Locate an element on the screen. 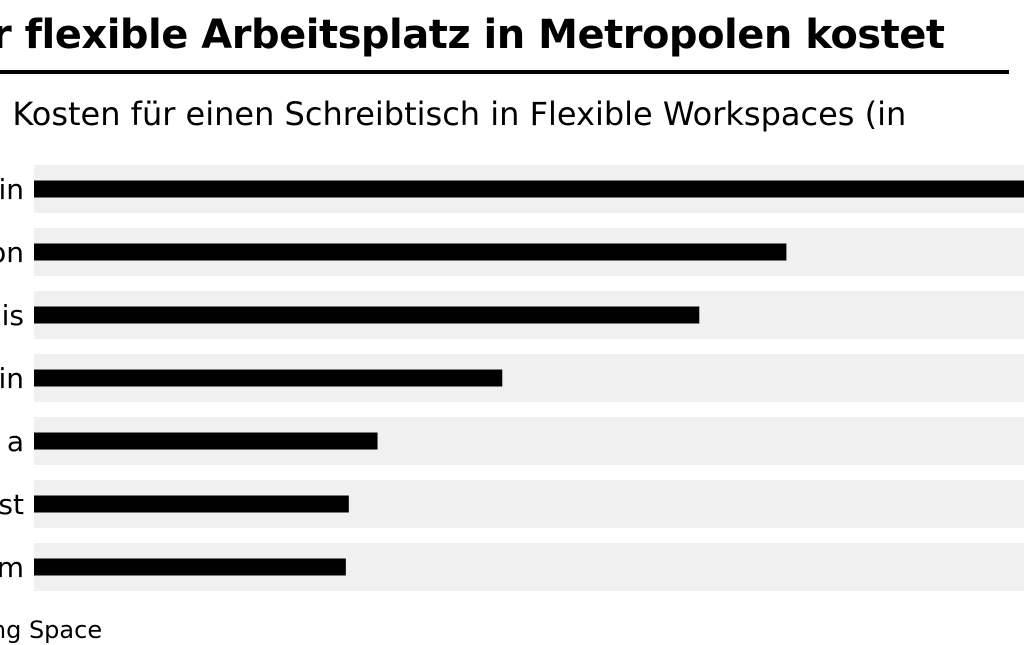  category-label: a is located at coordinates (15, 441).